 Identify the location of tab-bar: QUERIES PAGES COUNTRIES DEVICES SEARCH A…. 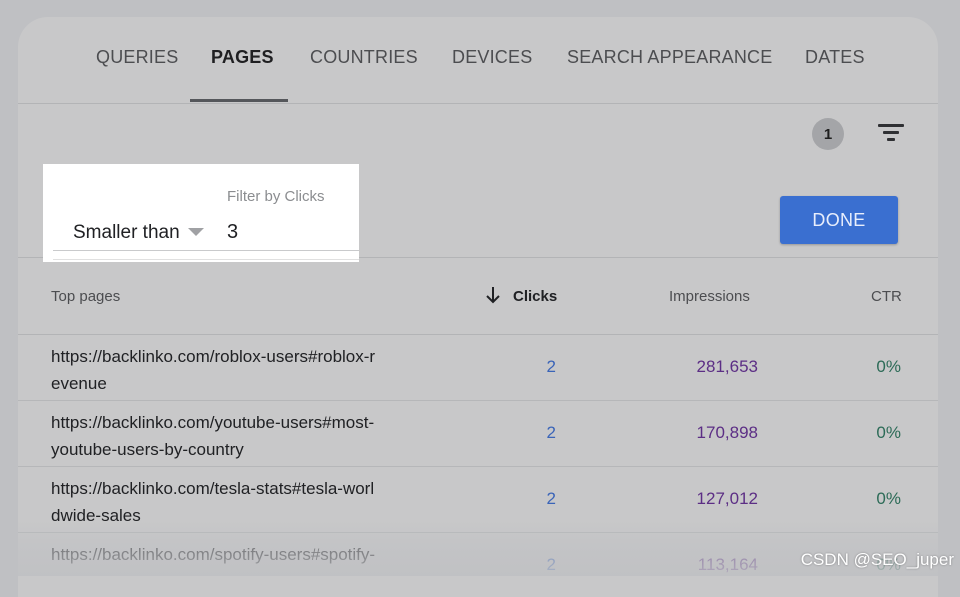
(478, 60).